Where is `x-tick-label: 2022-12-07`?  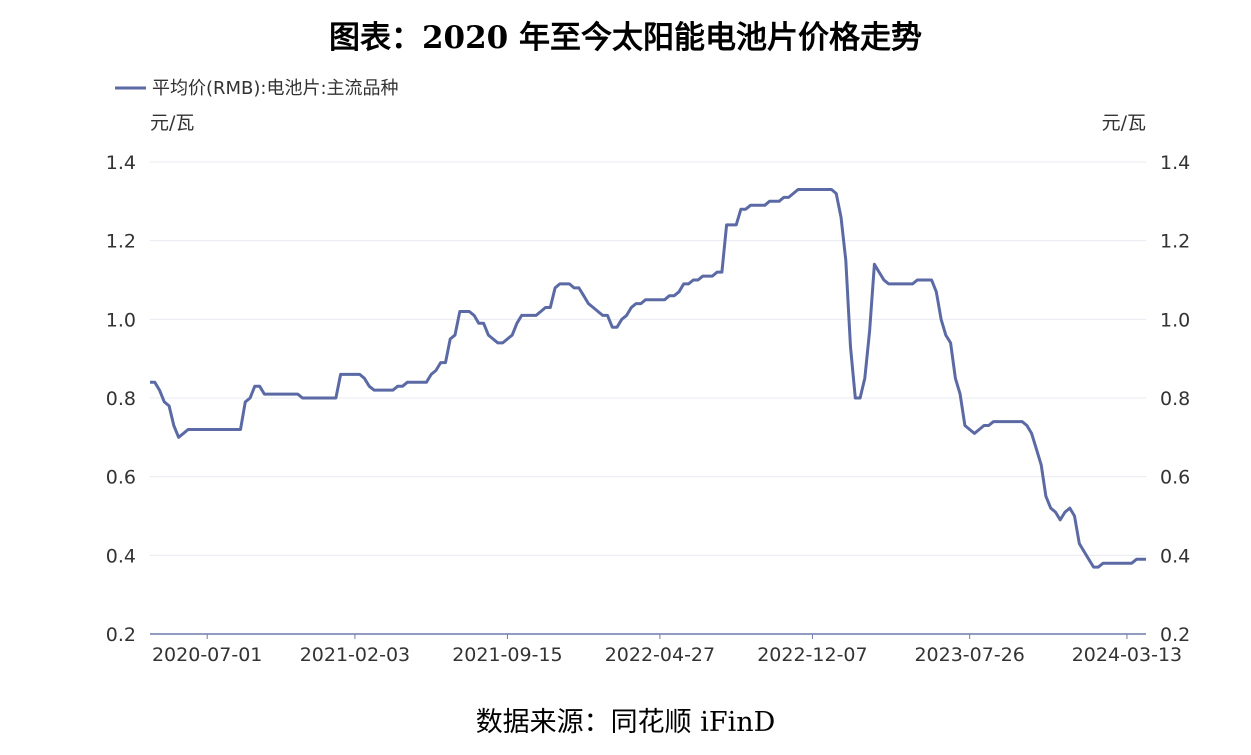
x-tick-label: 2022-12-07 is located at coordinates (812, 655).